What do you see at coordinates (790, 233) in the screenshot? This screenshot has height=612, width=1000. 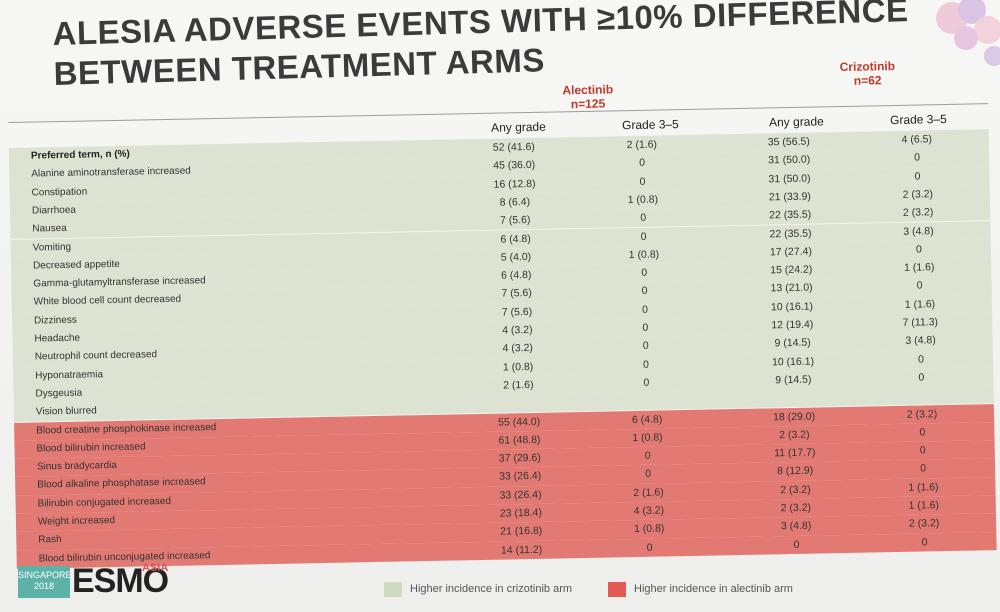 I see `cell-crizotinib-any: 22 (35.5)` at bounding box center [790, 233].